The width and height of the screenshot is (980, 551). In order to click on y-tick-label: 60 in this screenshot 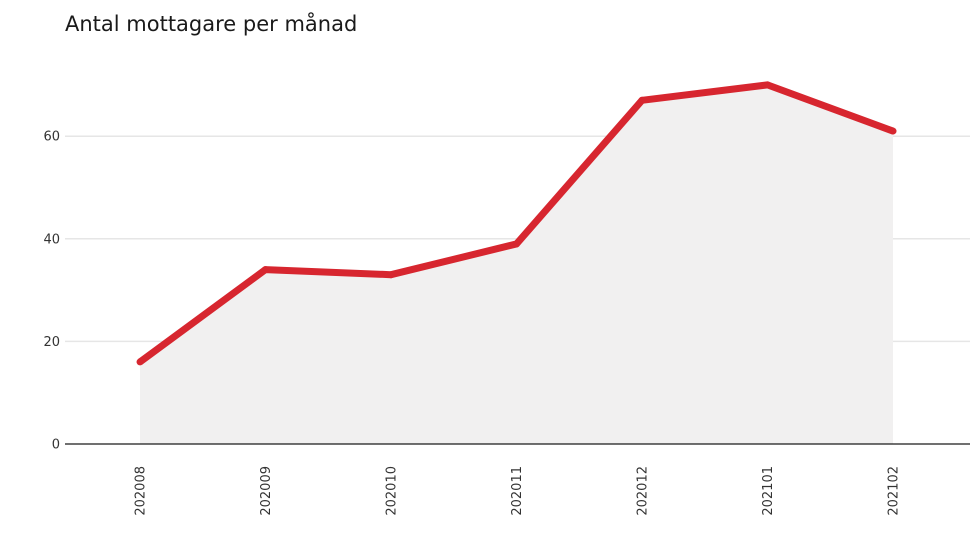, I will do `click(51, 137)`.